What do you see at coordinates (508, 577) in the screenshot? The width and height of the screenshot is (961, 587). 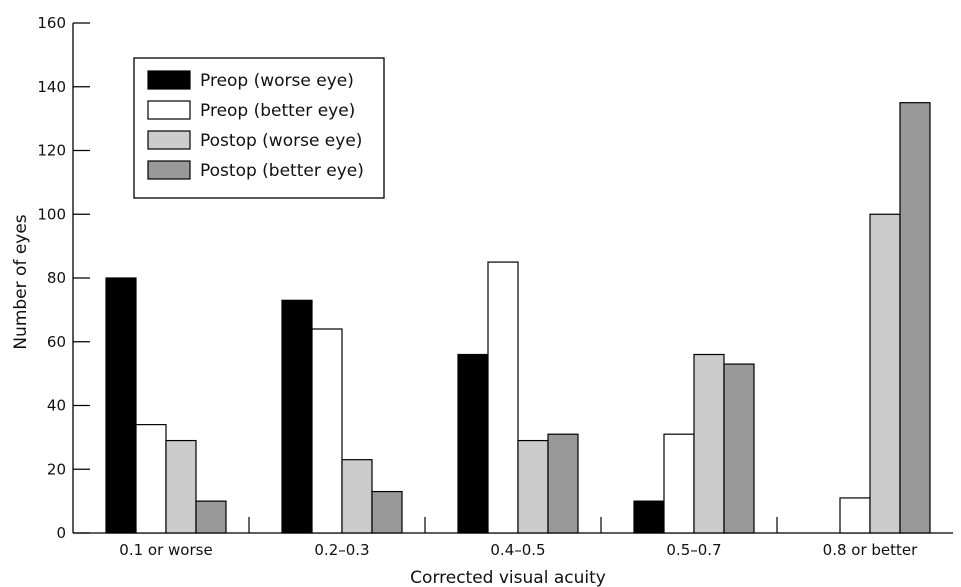 I see `x-axis-title: Corrected visual acuity` at bounding box center [508, 577].